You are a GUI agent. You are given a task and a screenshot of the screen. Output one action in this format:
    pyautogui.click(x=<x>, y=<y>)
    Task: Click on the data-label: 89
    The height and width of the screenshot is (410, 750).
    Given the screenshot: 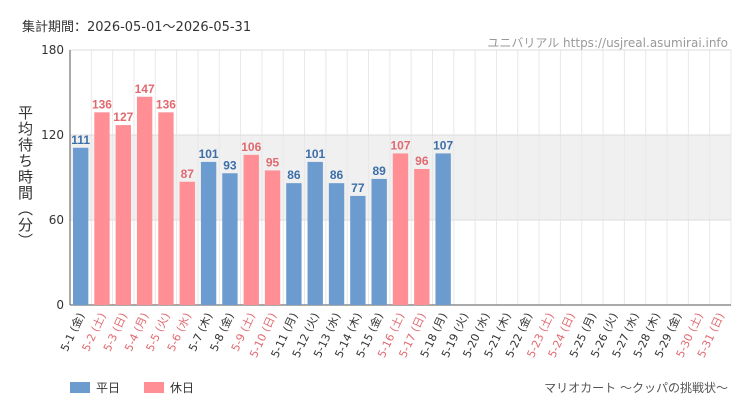 What is the action you would take?
    pyautogui.click(x=379, y=171)
    